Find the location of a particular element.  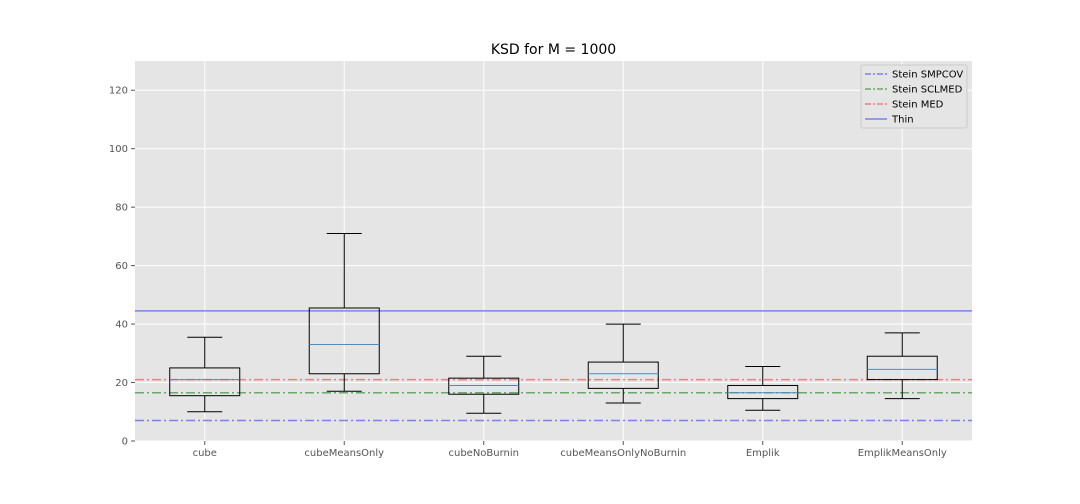

box-EmplikMeansOnly is located at coordinates (902, 366).